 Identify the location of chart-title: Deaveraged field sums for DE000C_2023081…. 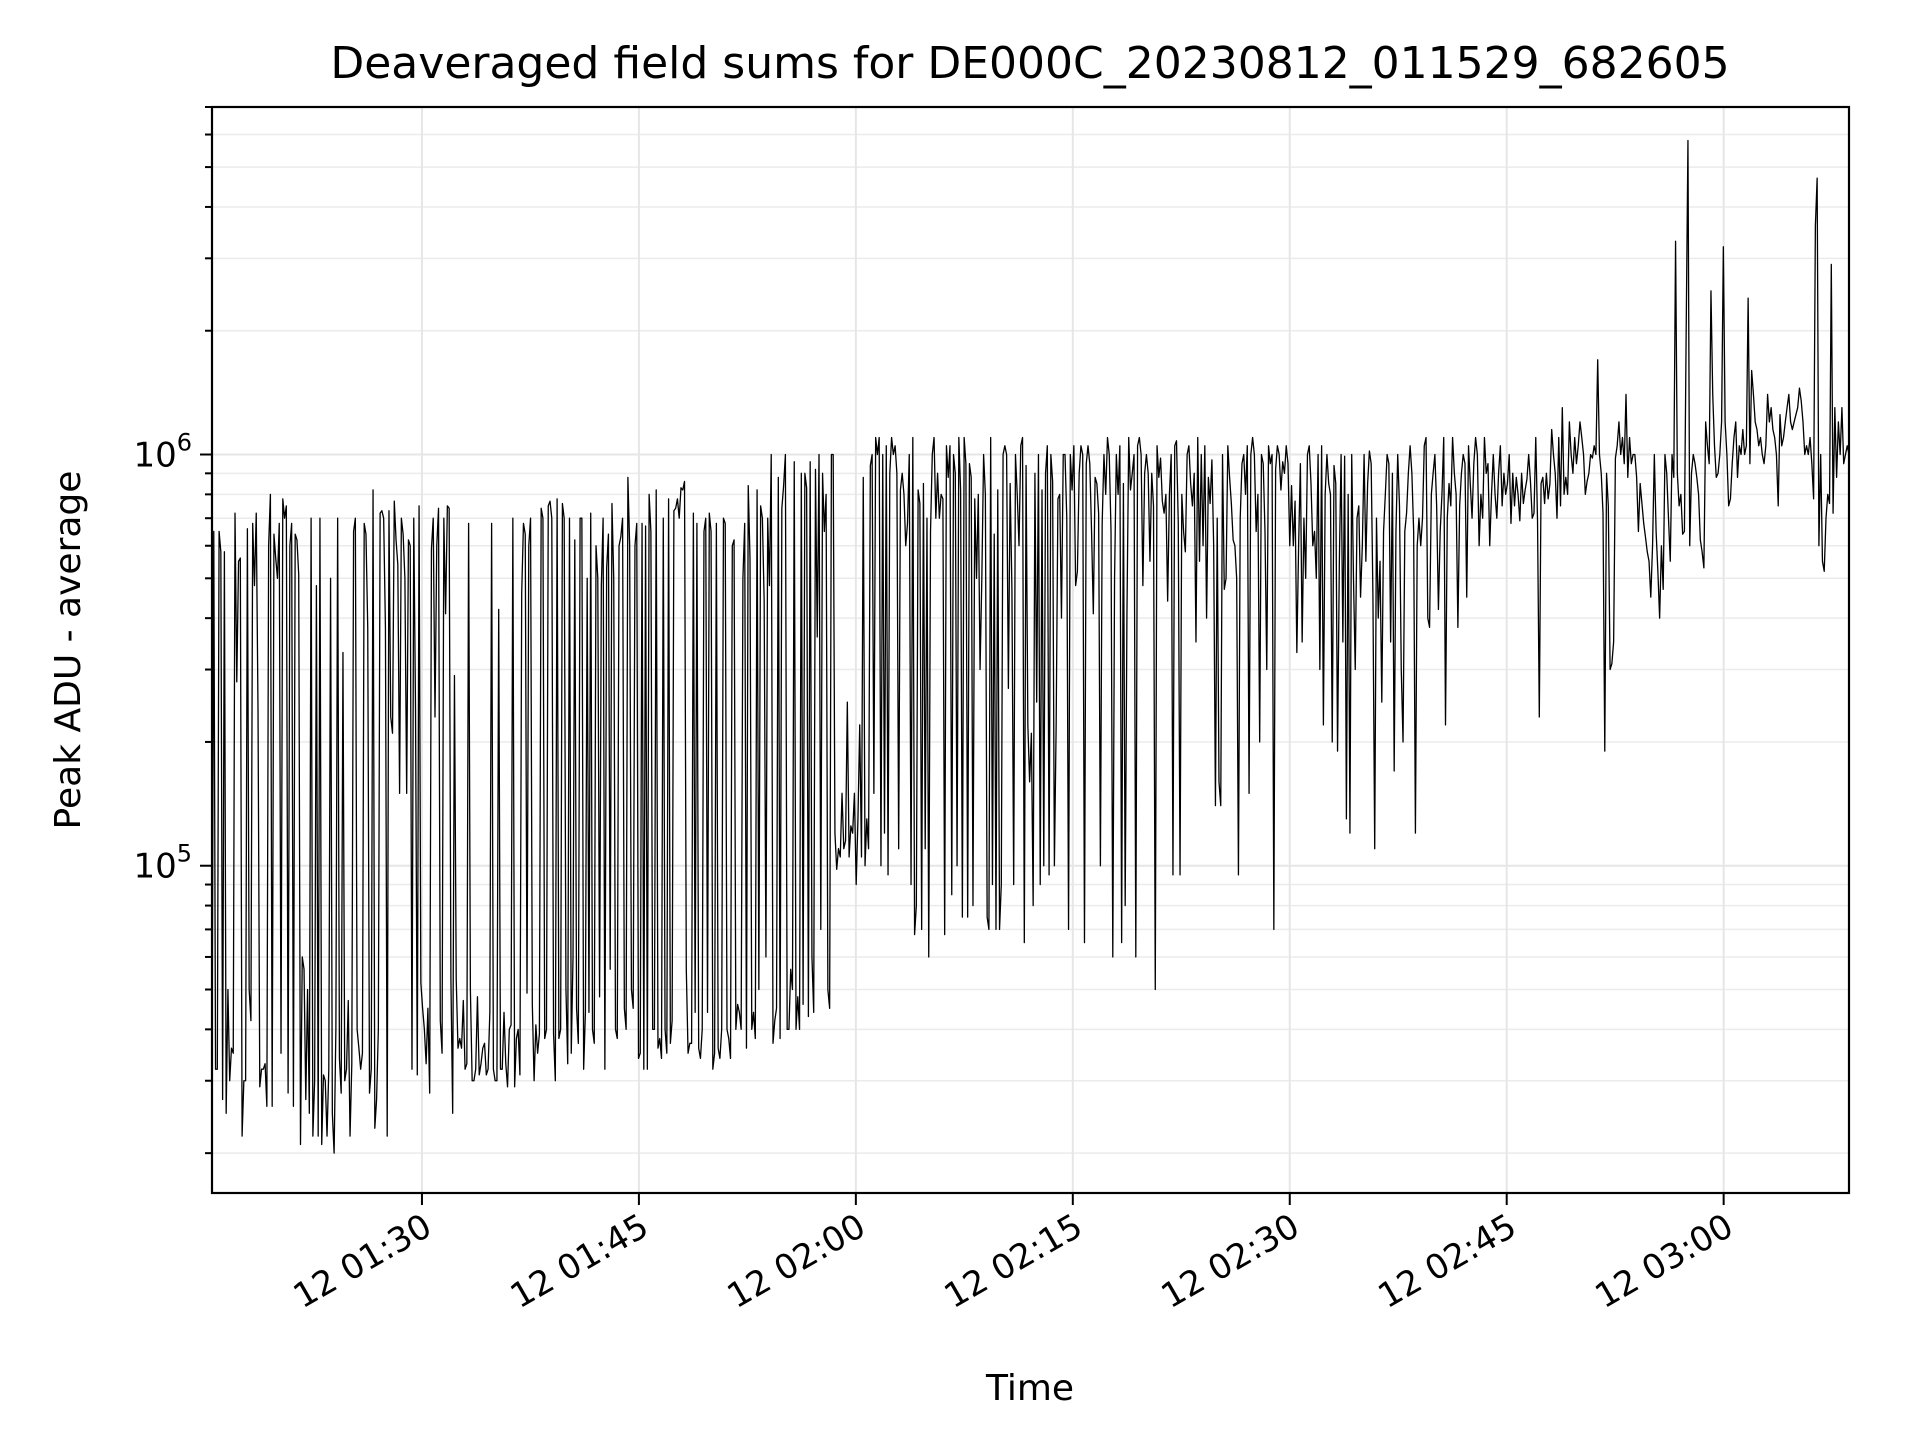
(1029, 63).